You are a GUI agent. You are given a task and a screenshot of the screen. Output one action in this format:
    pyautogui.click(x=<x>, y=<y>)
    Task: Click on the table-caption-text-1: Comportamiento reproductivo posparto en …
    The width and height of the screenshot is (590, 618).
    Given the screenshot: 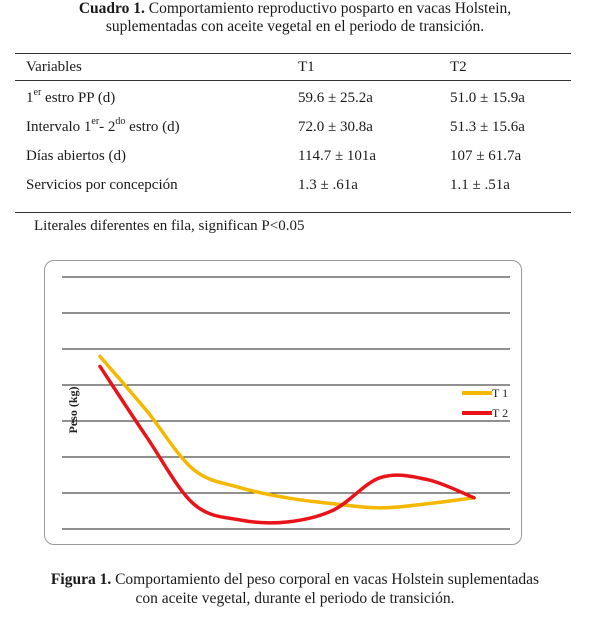 What is the action you would take?
    pyautogui.click(x=330, y=8)
    